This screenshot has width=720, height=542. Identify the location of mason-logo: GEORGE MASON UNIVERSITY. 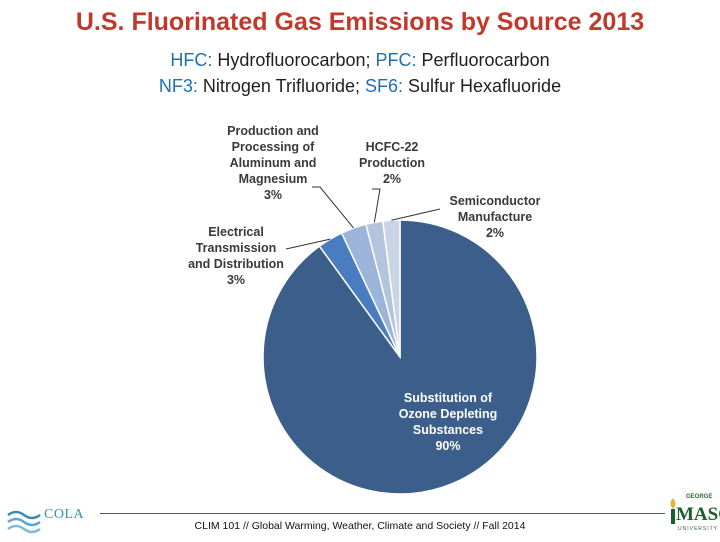
(693, 517).